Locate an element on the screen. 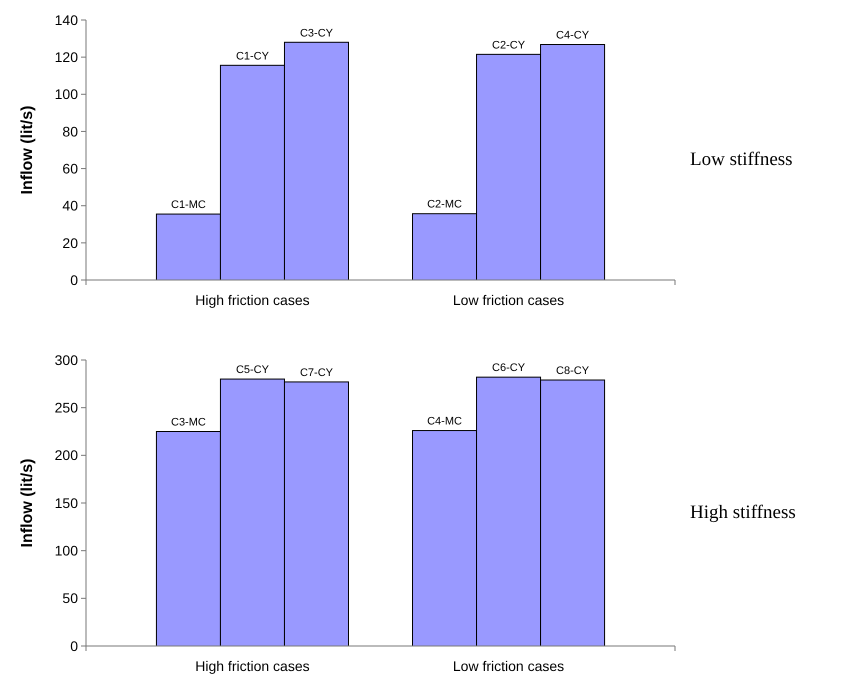  data-label: C5-CY is located at coordinates (253, 370).